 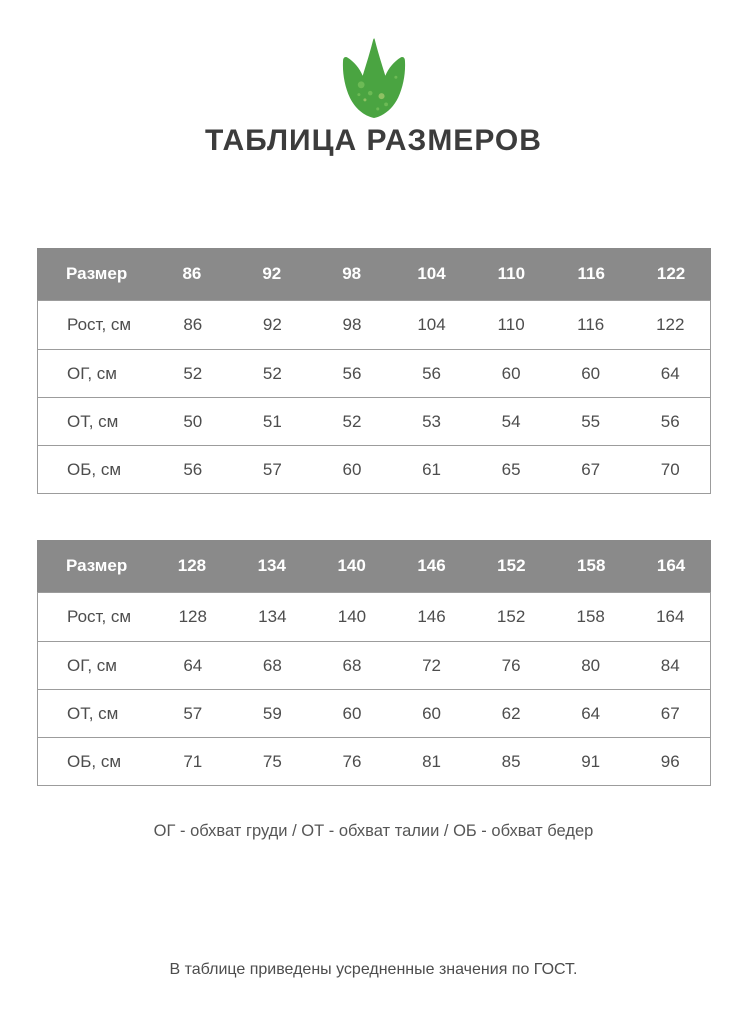 I want to click on table-cell: 91, so click(x=591, y=761).